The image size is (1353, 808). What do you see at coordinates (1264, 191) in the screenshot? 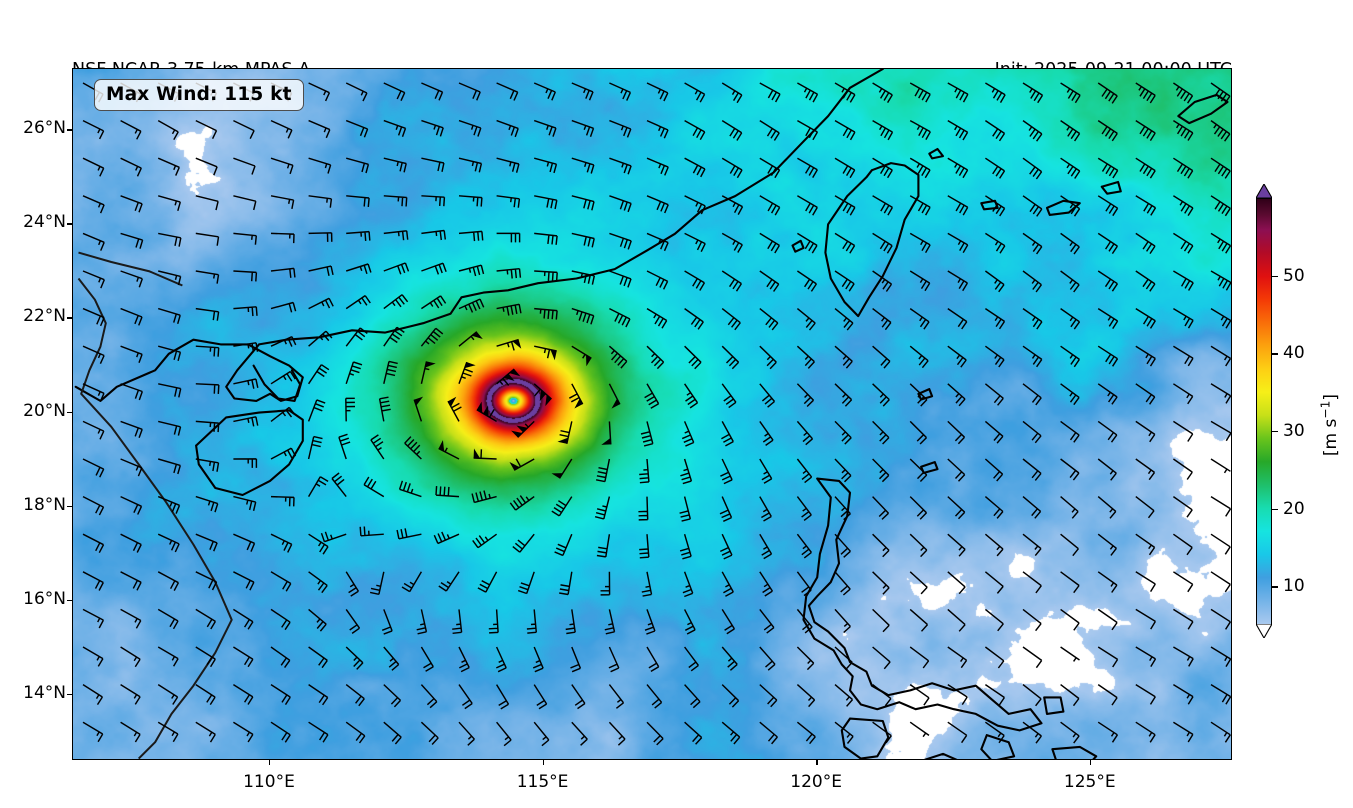
I see `colorbar-over-arrow` at bounding box center [1264, 191].